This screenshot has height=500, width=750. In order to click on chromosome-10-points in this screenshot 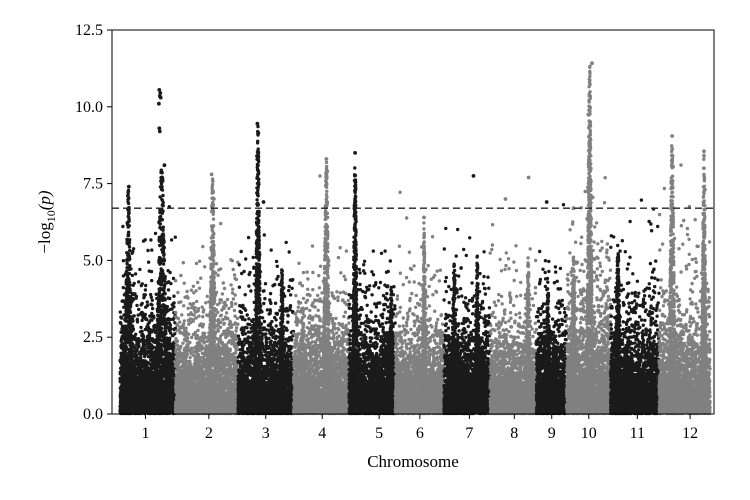, I will do `click(588, 238)`.